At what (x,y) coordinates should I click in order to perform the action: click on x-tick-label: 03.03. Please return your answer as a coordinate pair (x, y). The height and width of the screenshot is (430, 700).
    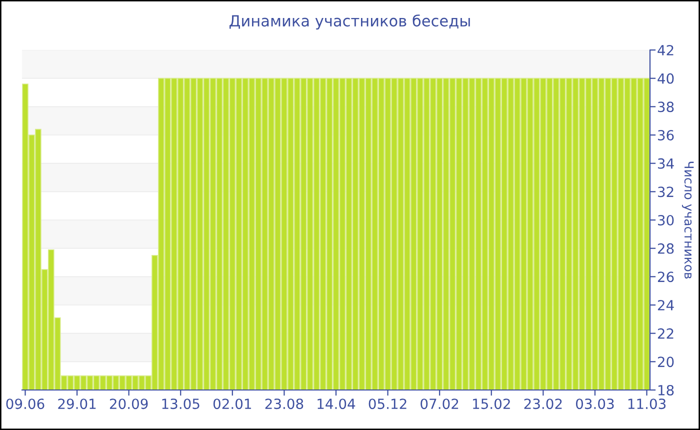
    Looking at the image, I should click on (595, 404).